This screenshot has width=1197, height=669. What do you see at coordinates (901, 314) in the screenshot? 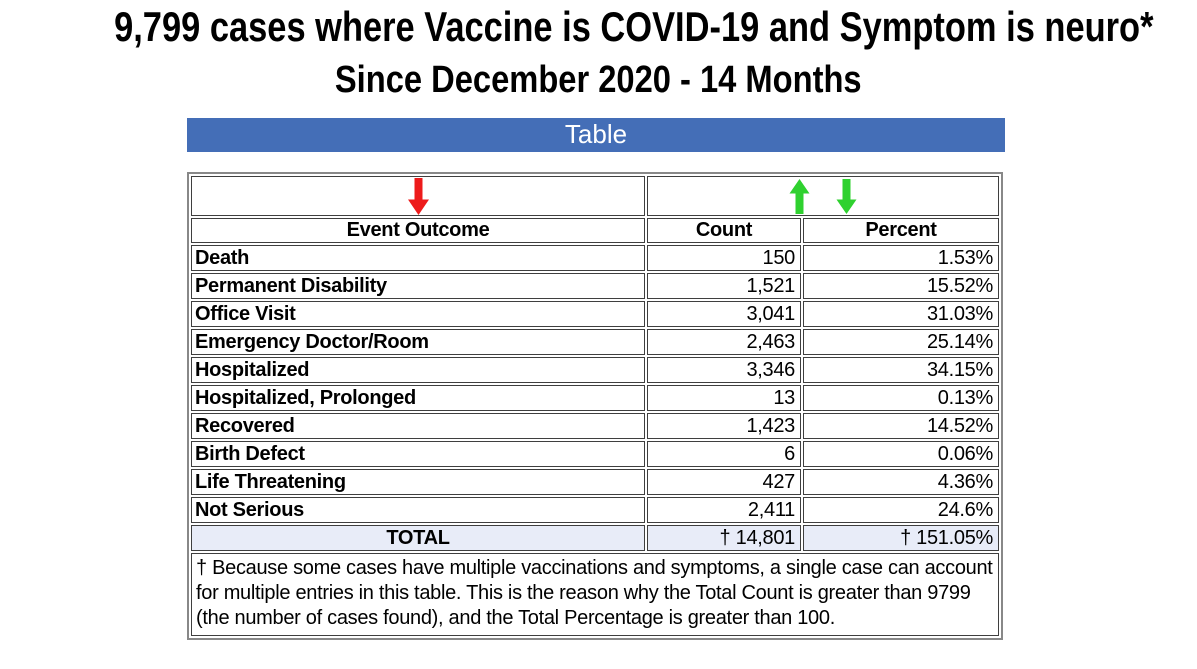
I see `percent-cell: 31.03%` at bounding box center [901, 314].